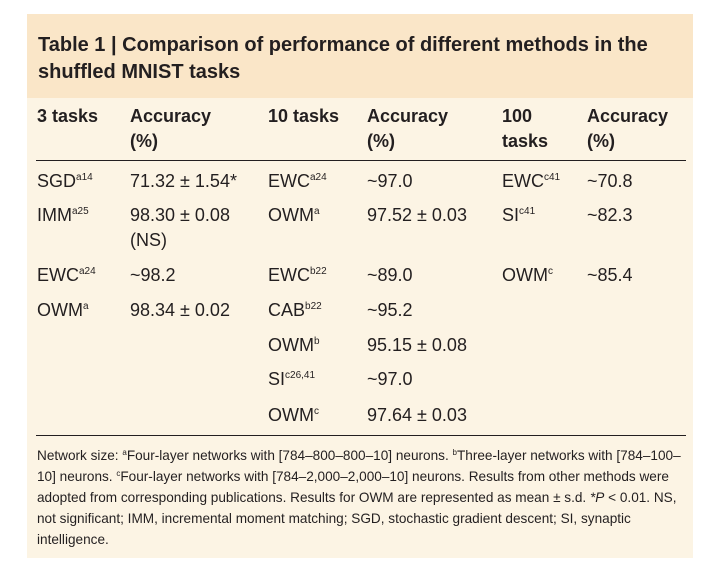 The height and width of the screenshot is (566, 713). What do you see at coordinates (390, 275) in the screenshot?
I see `accuracy-cell: ~89.0` at bounding box center [390, 275].